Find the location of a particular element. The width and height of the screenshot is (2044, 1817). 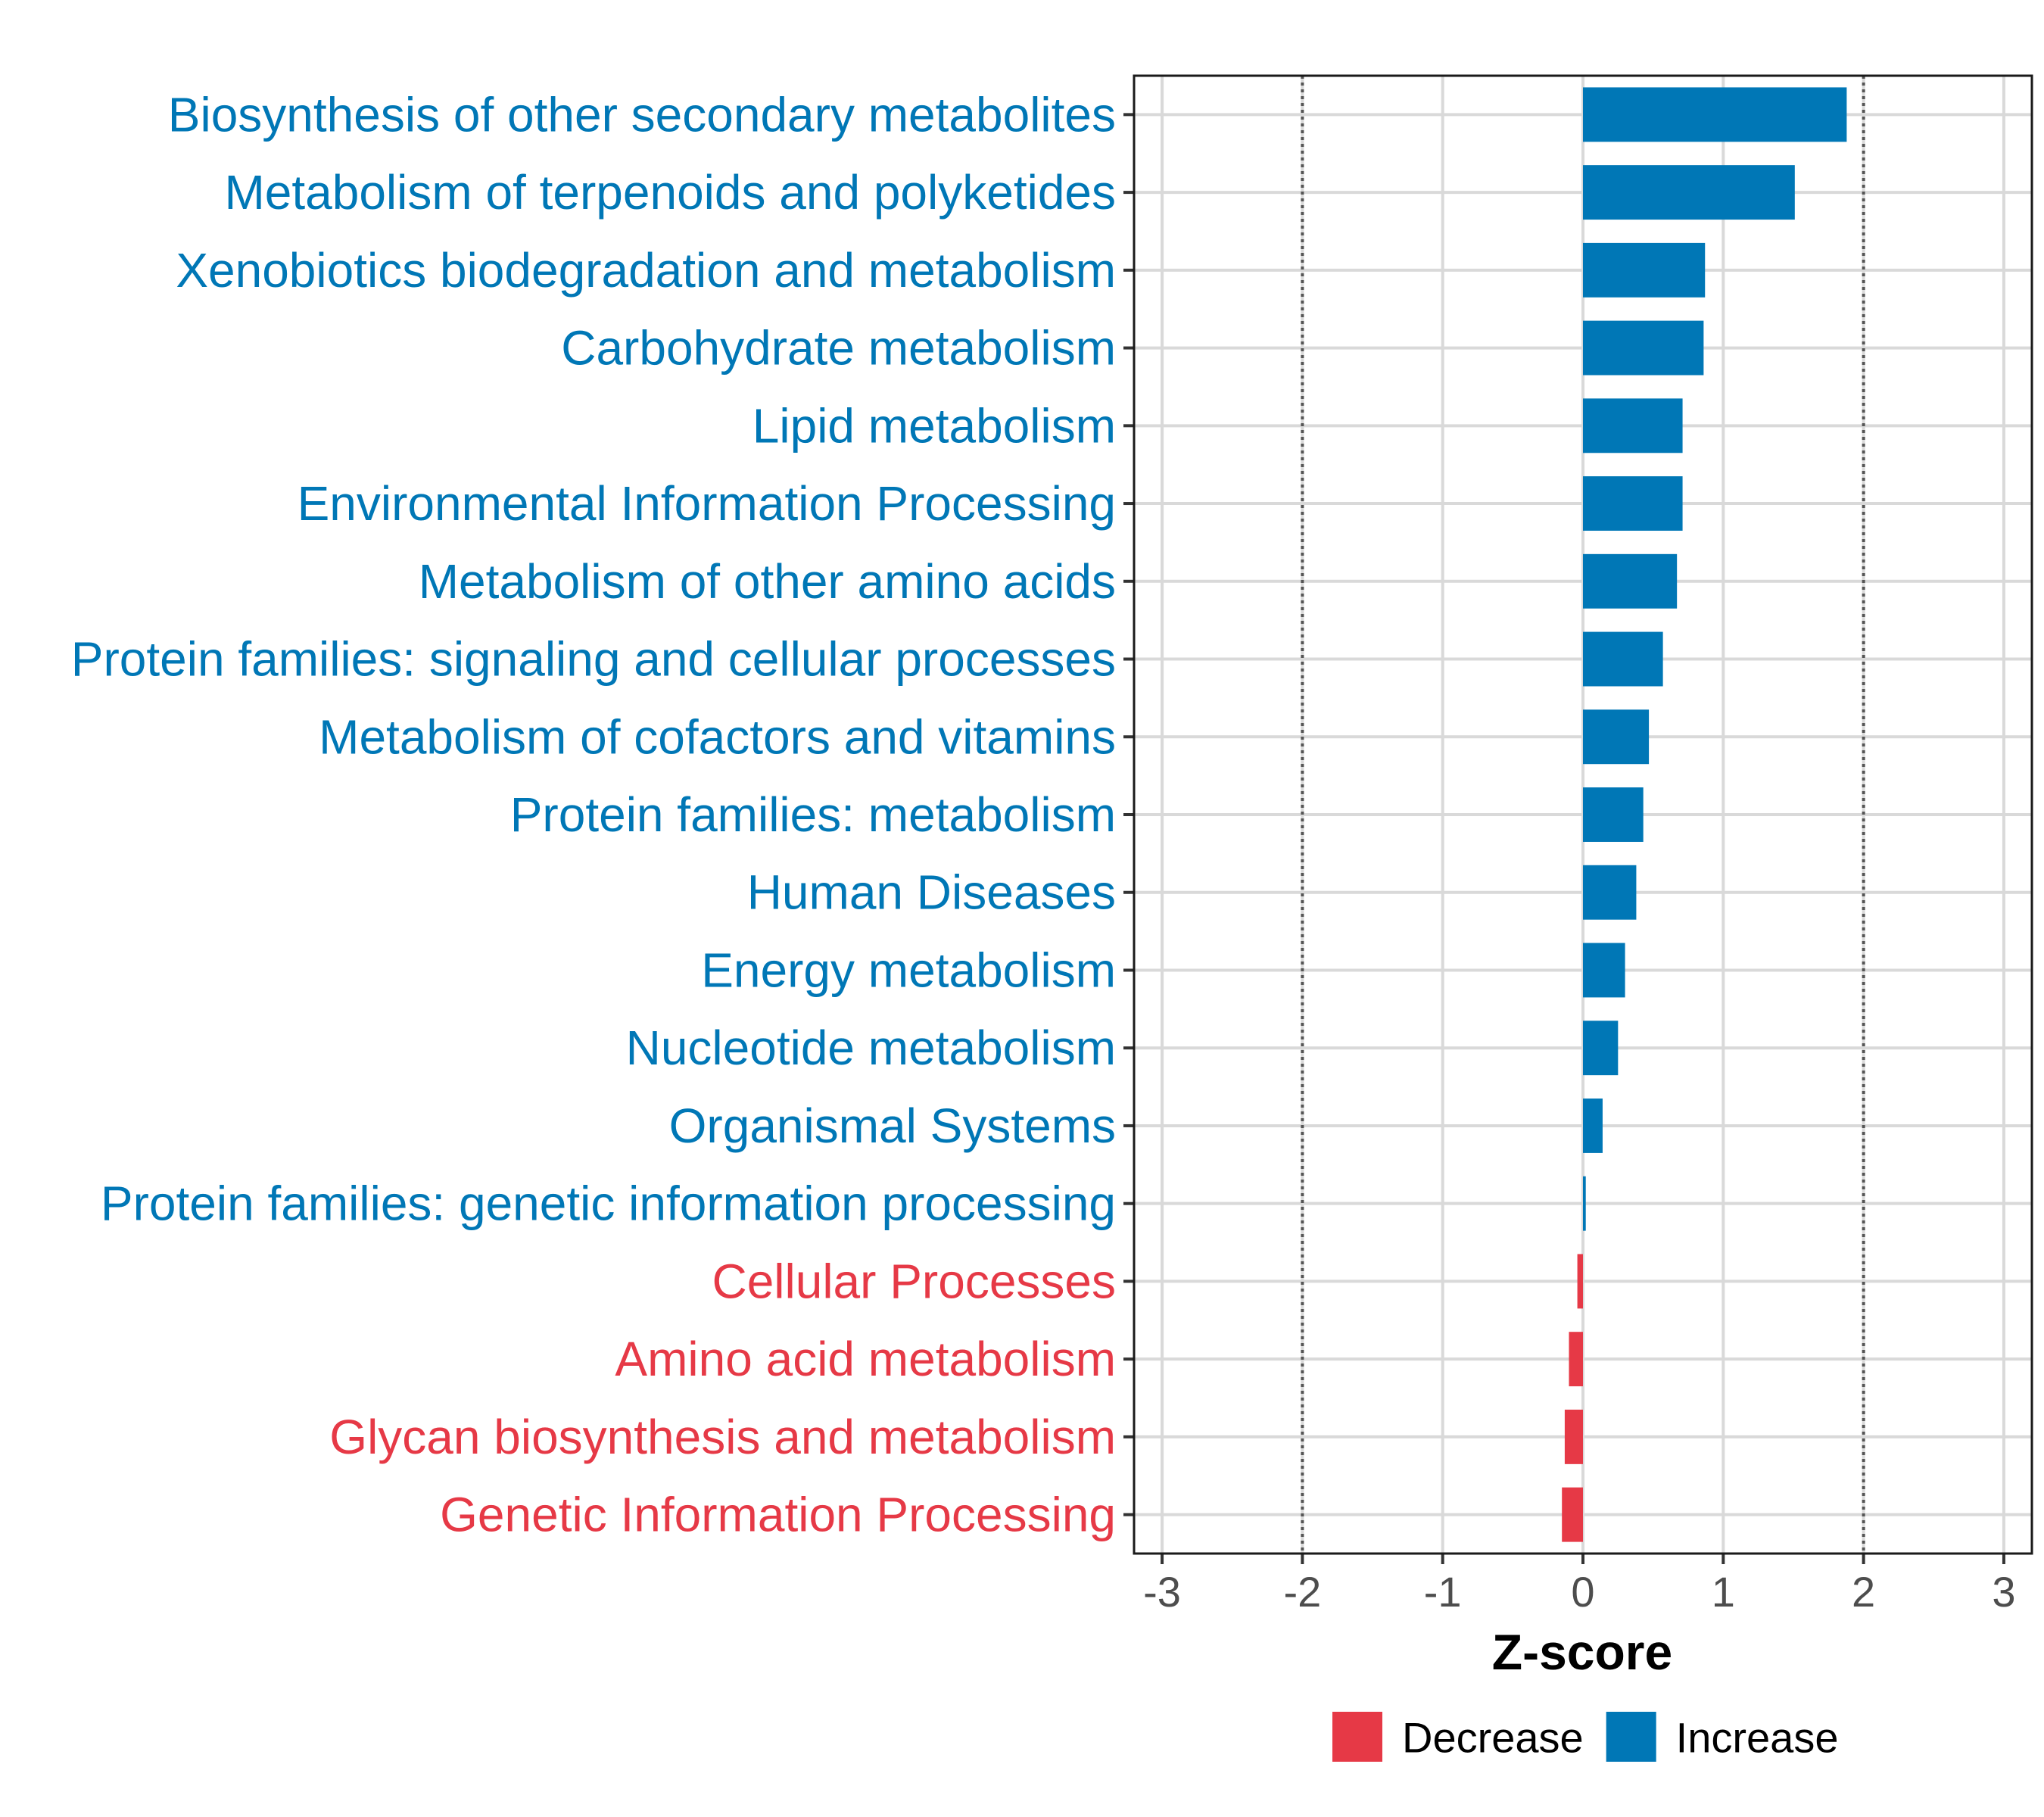

category-label: Environmental Information Processing is located at coordinates (707, 503).